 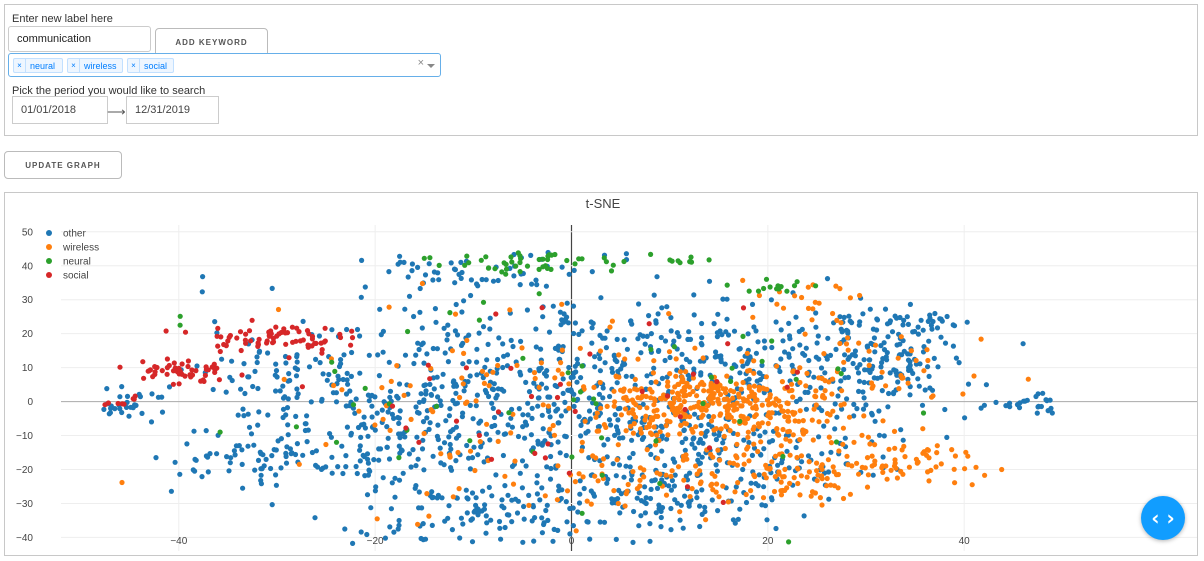 I want to click on legend-item-wireless: wireless, so click(x=80, y=248).